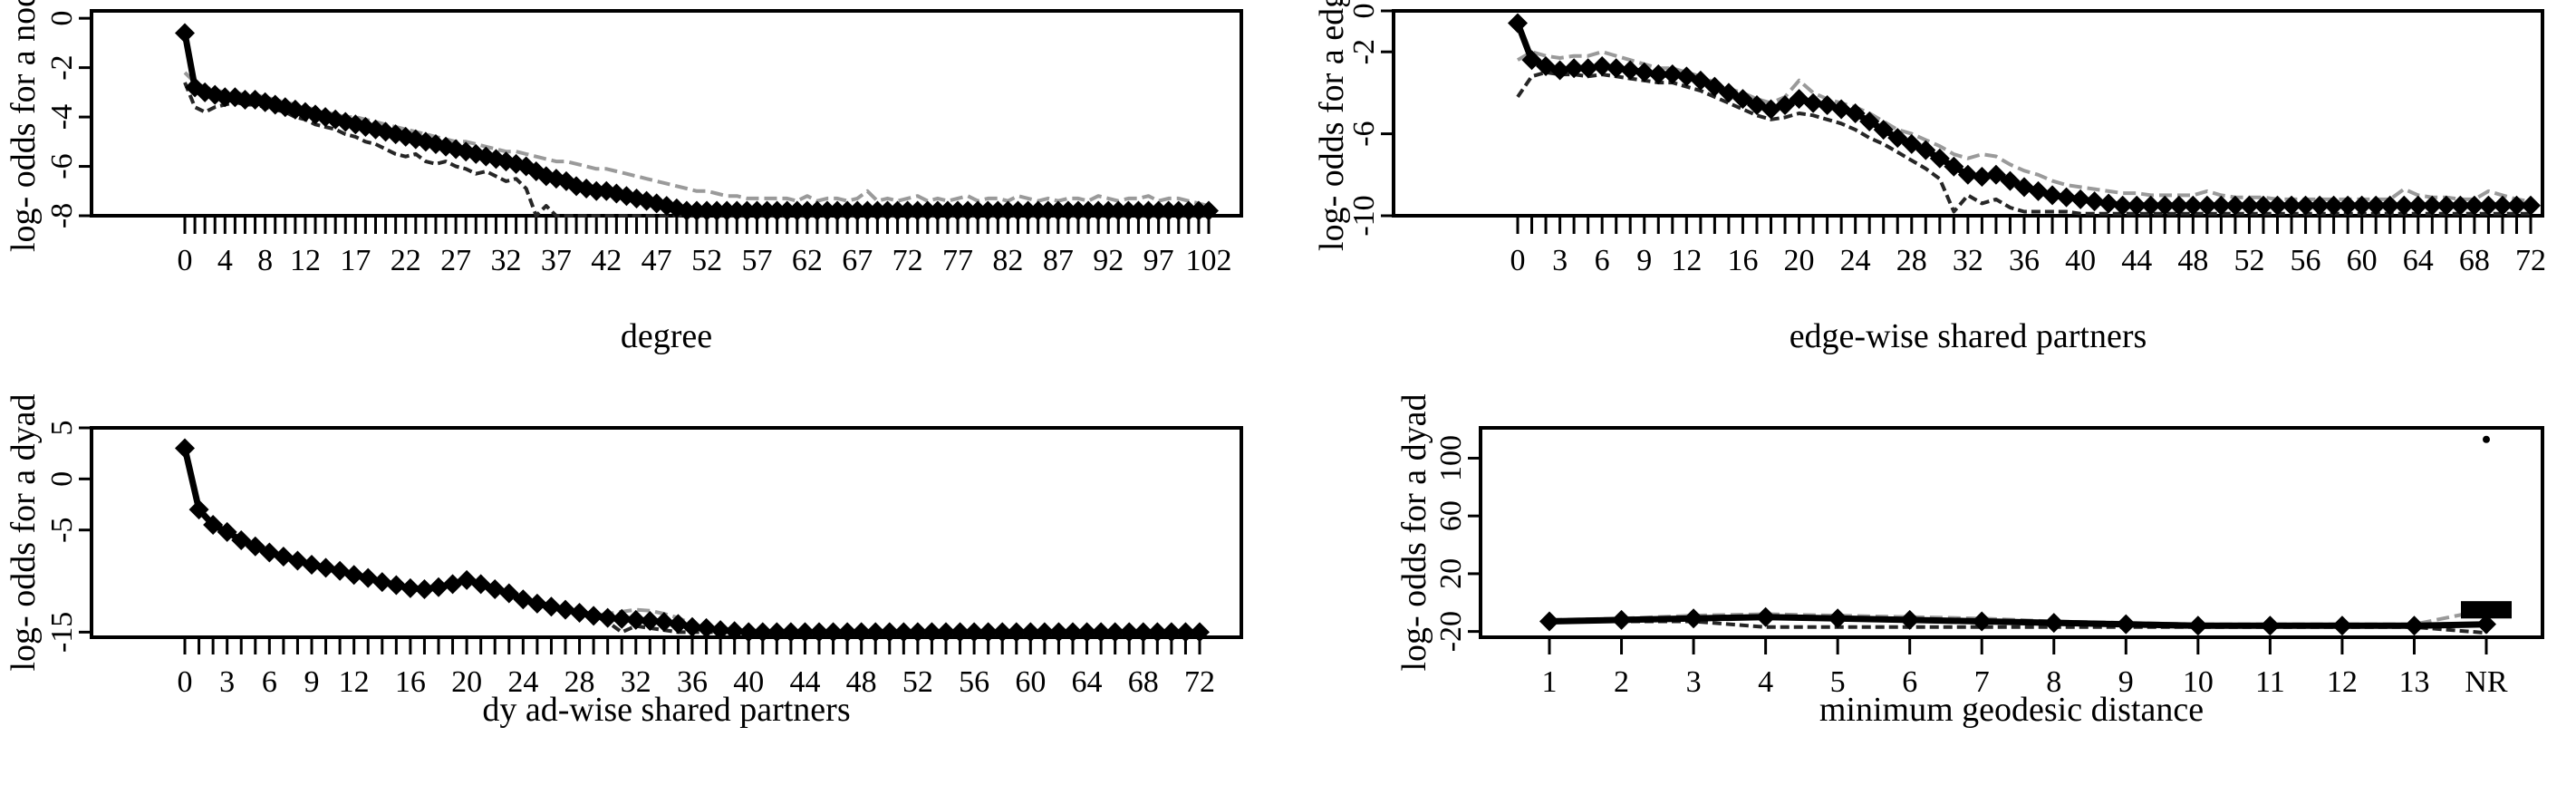 This screenshot has width=2576, height=785. I want to click on series-line-observed, so click(690, 541).